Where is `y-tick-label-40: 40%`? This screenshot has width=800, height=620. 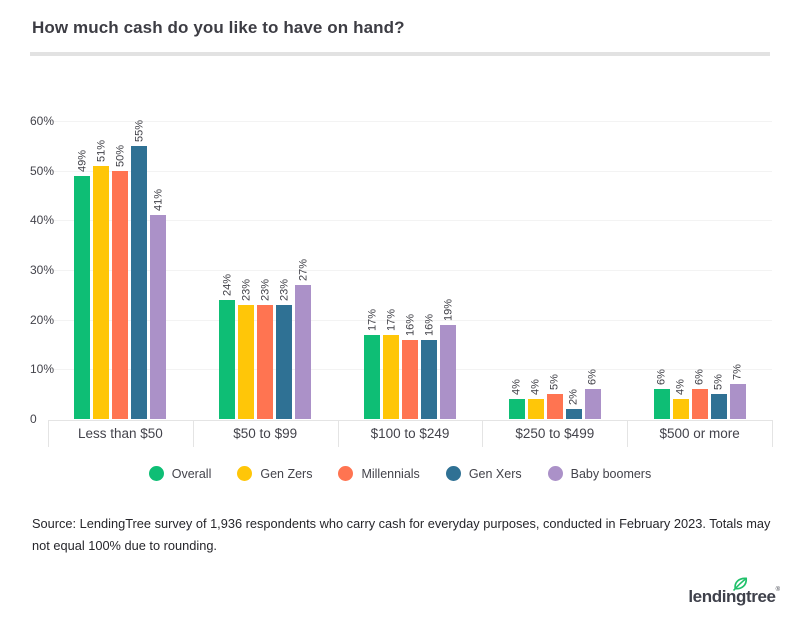
y-tick-label-40: 40% is located at coordinates (42, 220).